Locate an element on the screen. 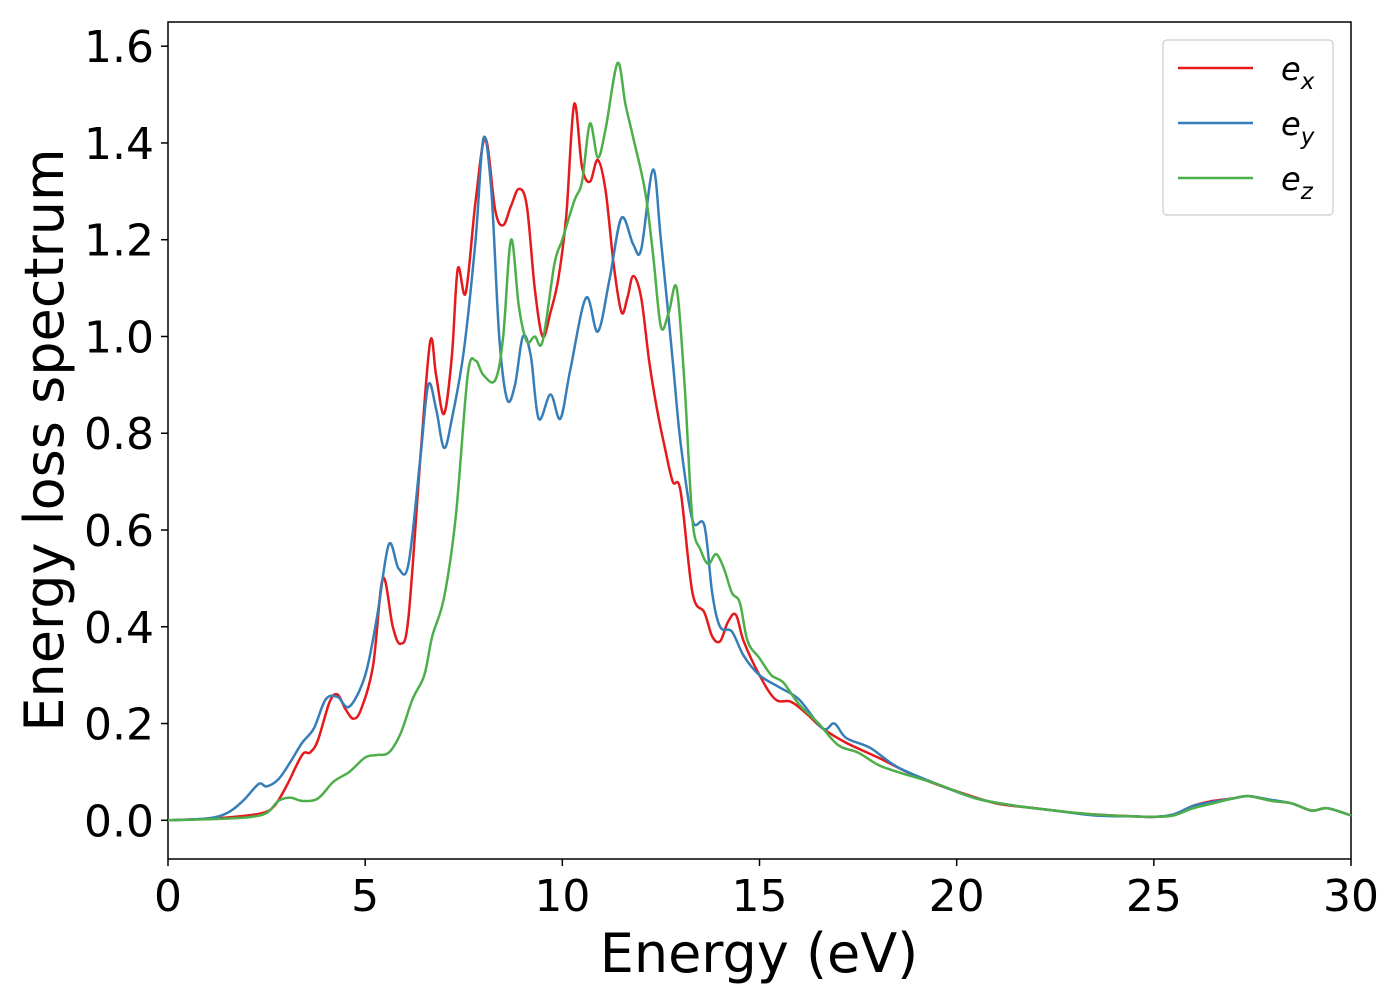 This screenshot has width=1400, height=1000. y-tick-label: 1.2 is located at coordinates (119, 241).